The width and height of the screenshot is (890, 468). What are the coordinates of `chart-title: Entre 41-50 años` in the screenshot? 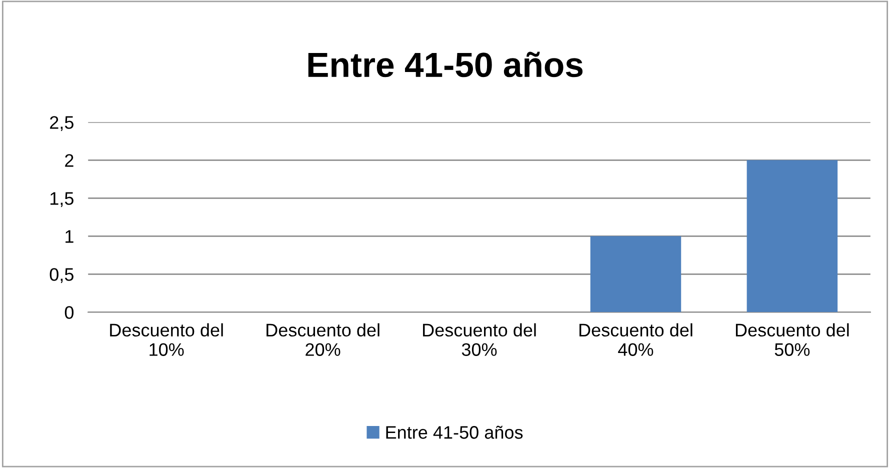 It's located at (445, 65).